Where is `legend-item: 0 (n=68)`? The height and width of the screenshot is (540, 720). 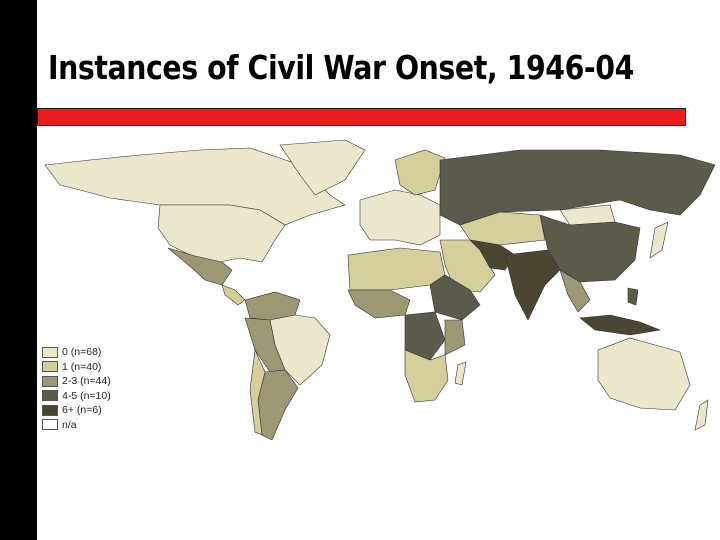 legend-item: 0 (n=68) is located at coordinates (76, 352).